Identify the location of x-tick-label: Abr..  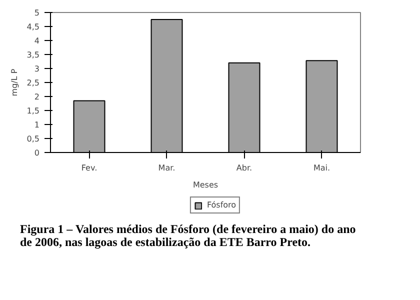
(244, 168).